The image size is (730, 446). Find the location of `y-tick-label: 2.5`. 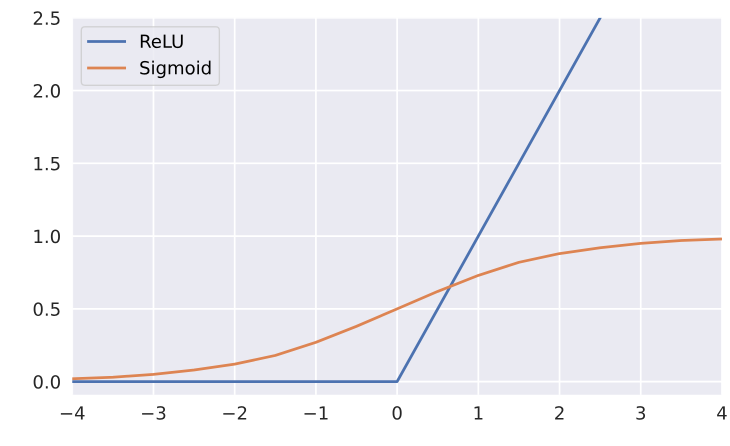

y-tick-label: 2.5 is located at coordinates (47, 18).